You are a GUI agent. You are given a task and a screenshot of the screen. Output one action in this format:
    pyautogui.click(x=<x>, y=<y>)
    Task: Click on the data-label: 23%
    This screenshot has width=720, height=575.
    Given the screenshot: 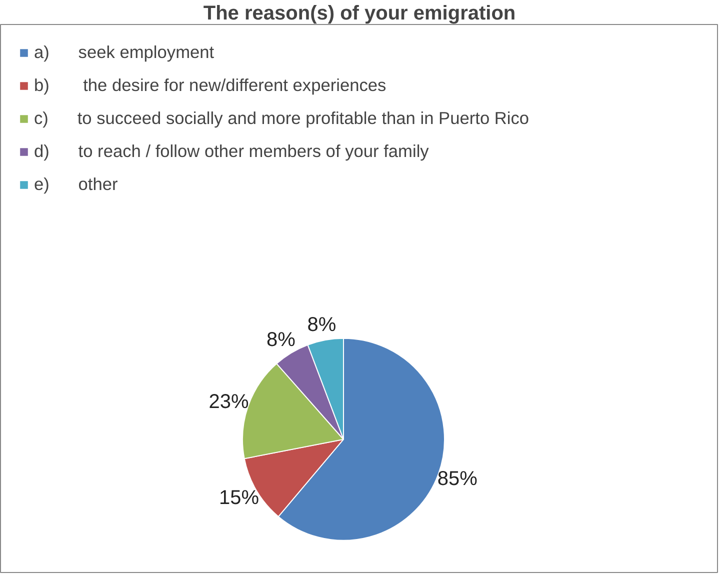 What is the action you would take?
    pyautogui.click(x=228, y=401)
    